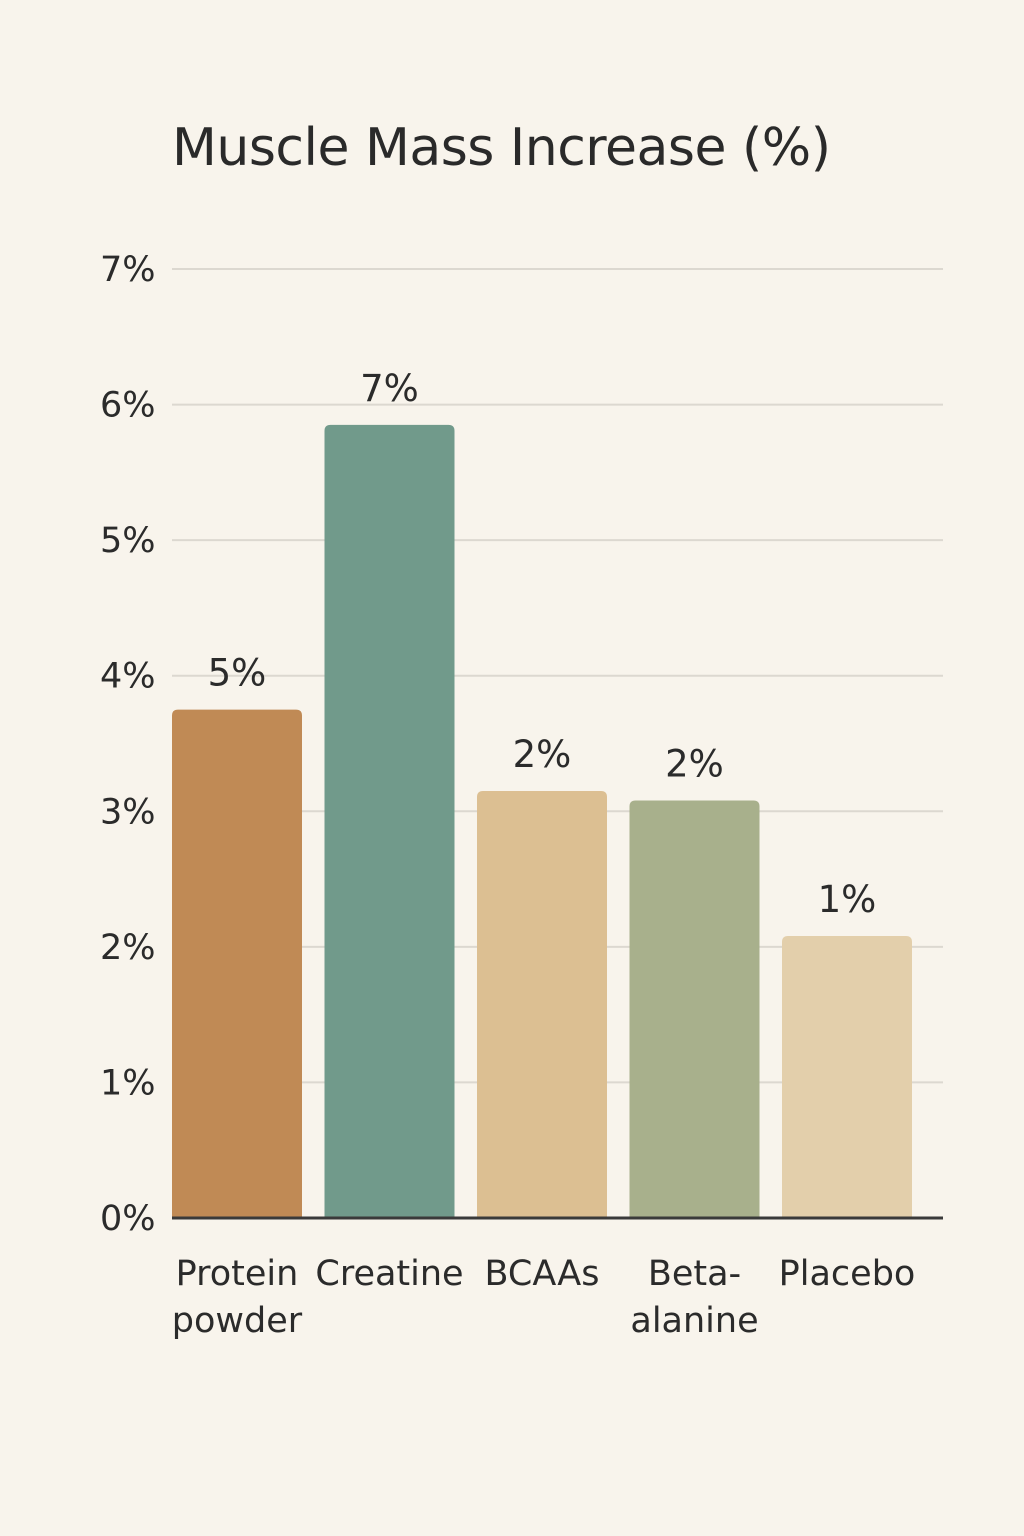  What do you see at coordinates (128, 1083) in the screenshot?
I see `y-tick-label: 1%` at bounding box center [128, 1083].